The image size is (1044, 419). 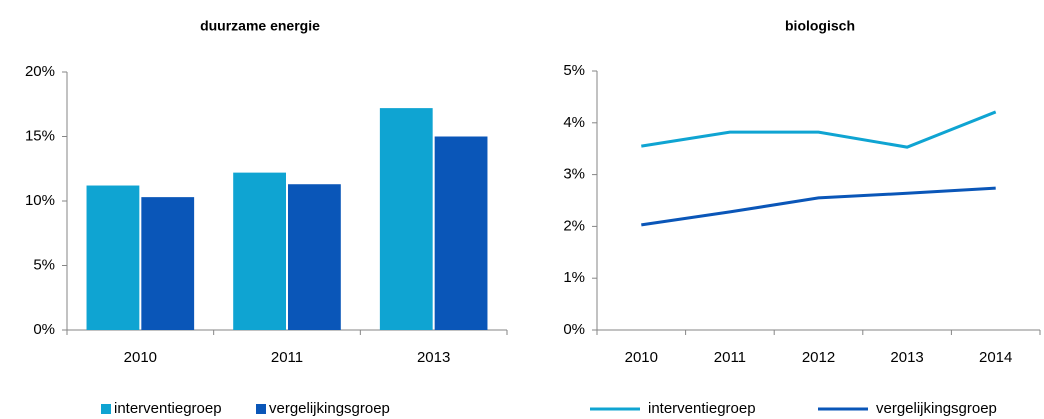 I want to click on y-tick-label: 20%, so click(x=40, y=71).